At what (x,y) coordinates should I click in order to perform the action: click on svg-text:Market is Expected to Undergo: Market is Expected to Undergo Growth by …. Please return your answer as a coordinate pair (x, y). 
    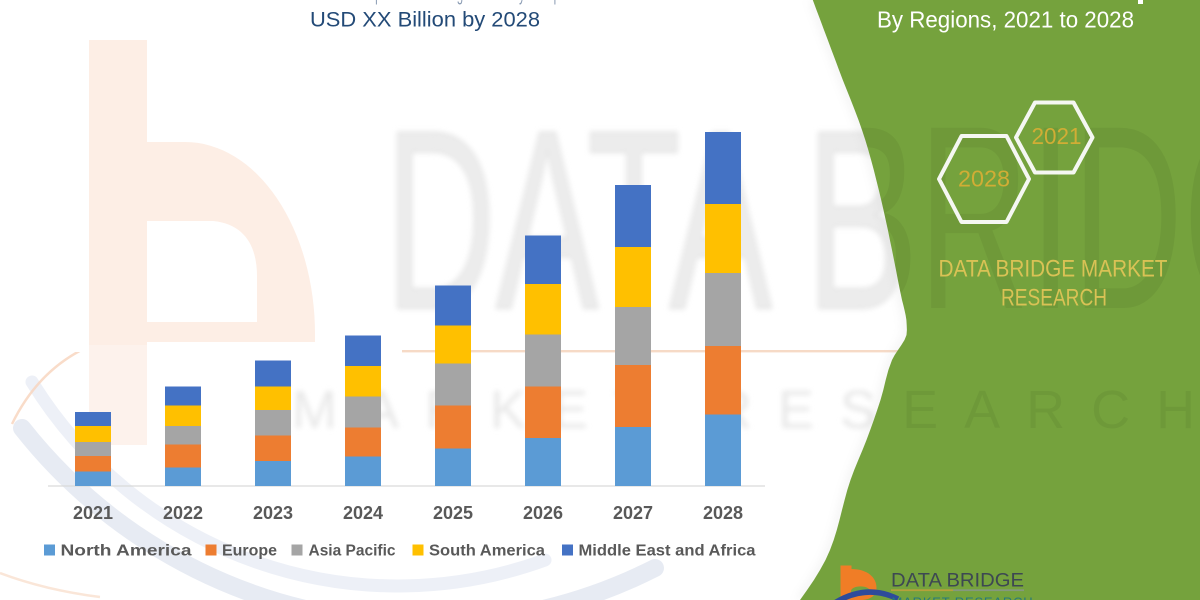
    Looking at the image, I should click on (436, 2).